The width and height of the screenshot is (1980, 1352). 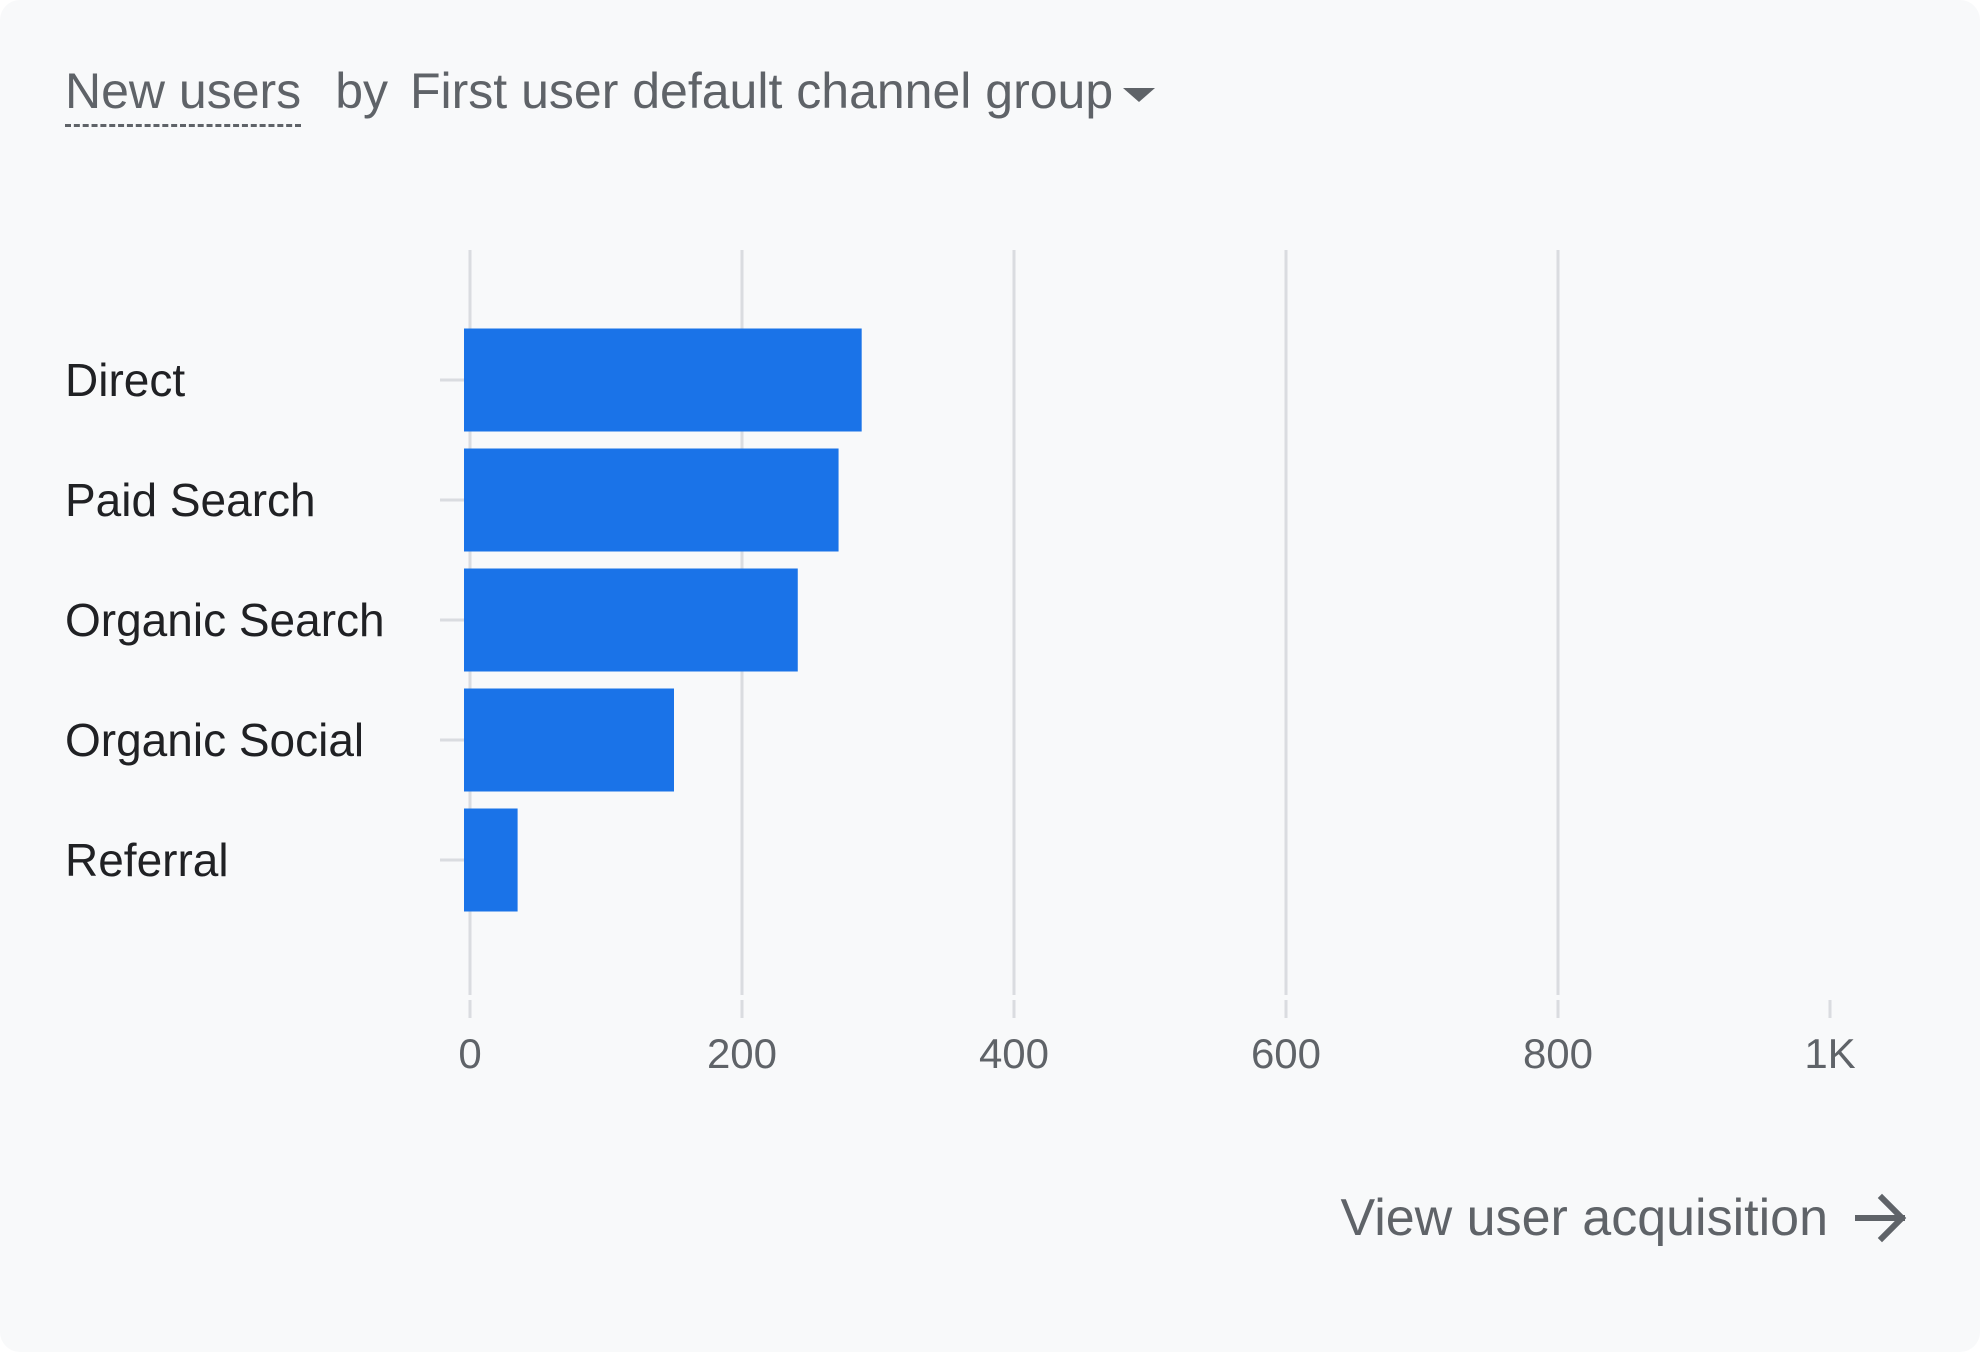 What do you see at coordinates (762, 91) in the screenshot?
I see `dimension-label: First user default channel group` at bounding box center [762, 91].